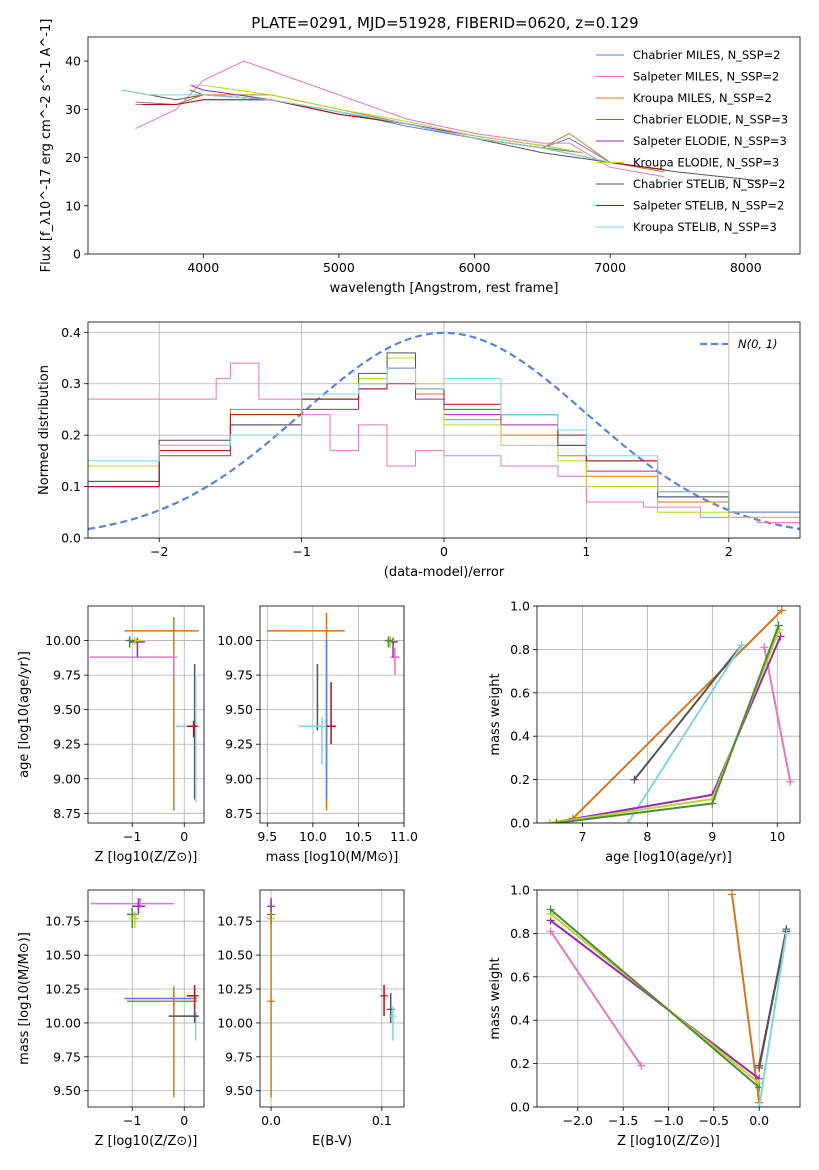 This screenshot has height=1170, width=819. Describe the element at coordinates (382, 1120) in the screenshot. I see `x-tick-label: 0.1` at that location.